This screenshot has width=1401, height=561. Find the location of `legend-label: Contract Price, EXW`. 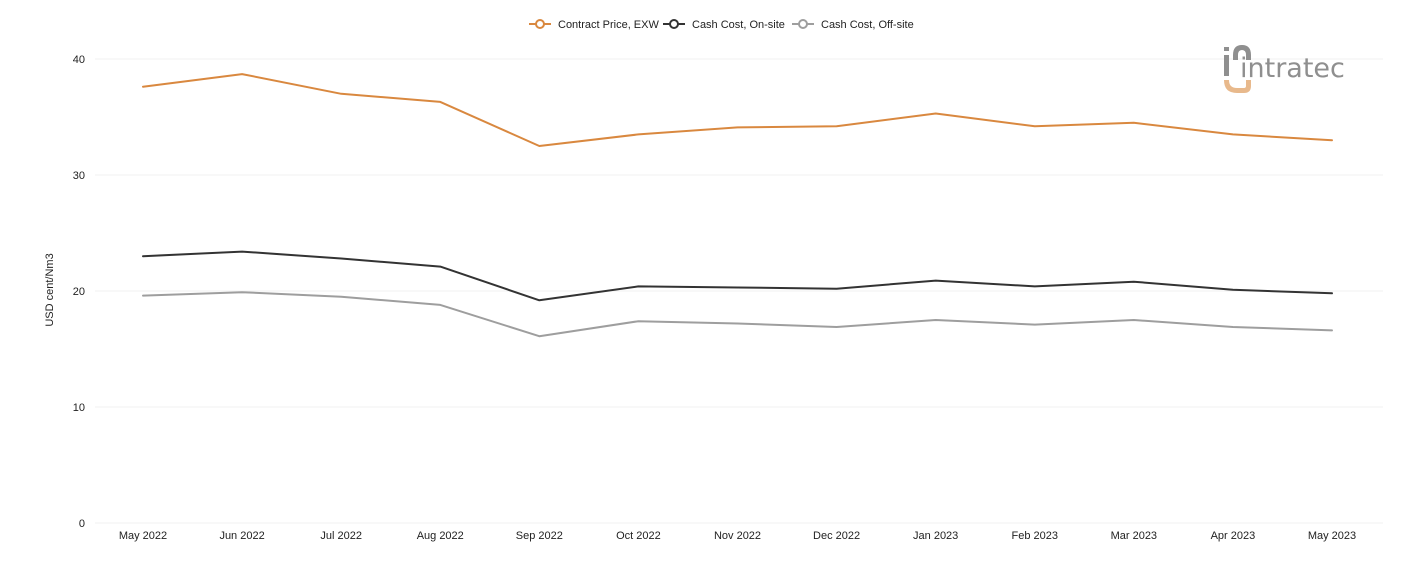

legend-label: Contract Price, EXW is located at coordinates (608, 25).